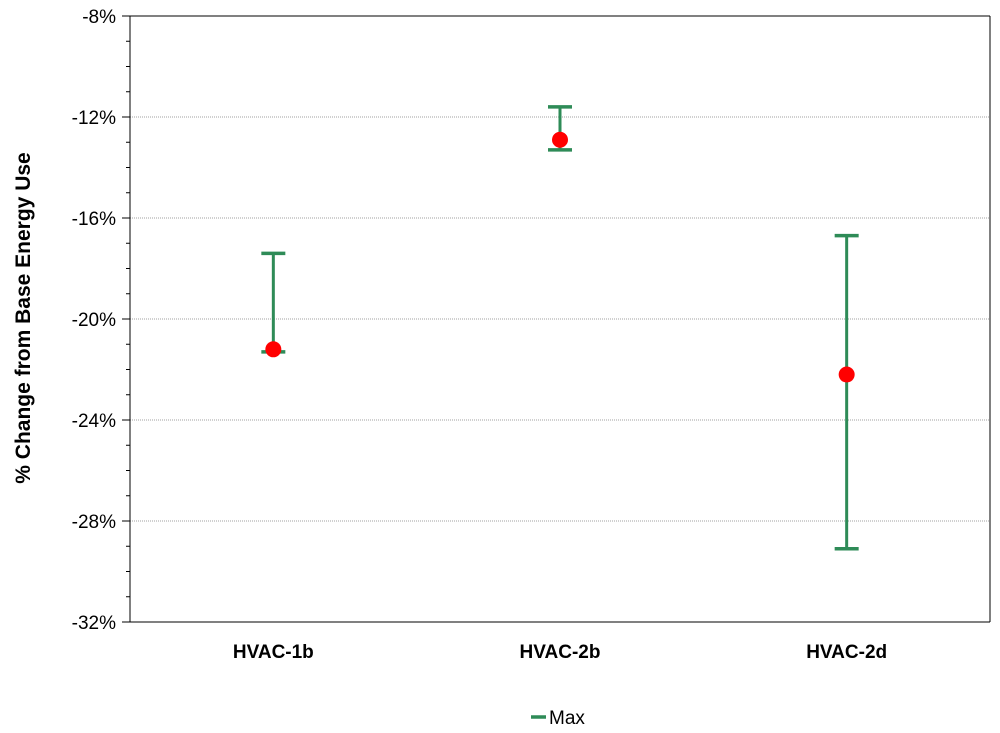 This screenshot has width=1000, height=733. What do you see at coordinates (567, 718) in the screenshot?
I see `legend-label-max: Max` at bounding box center [567, 718].